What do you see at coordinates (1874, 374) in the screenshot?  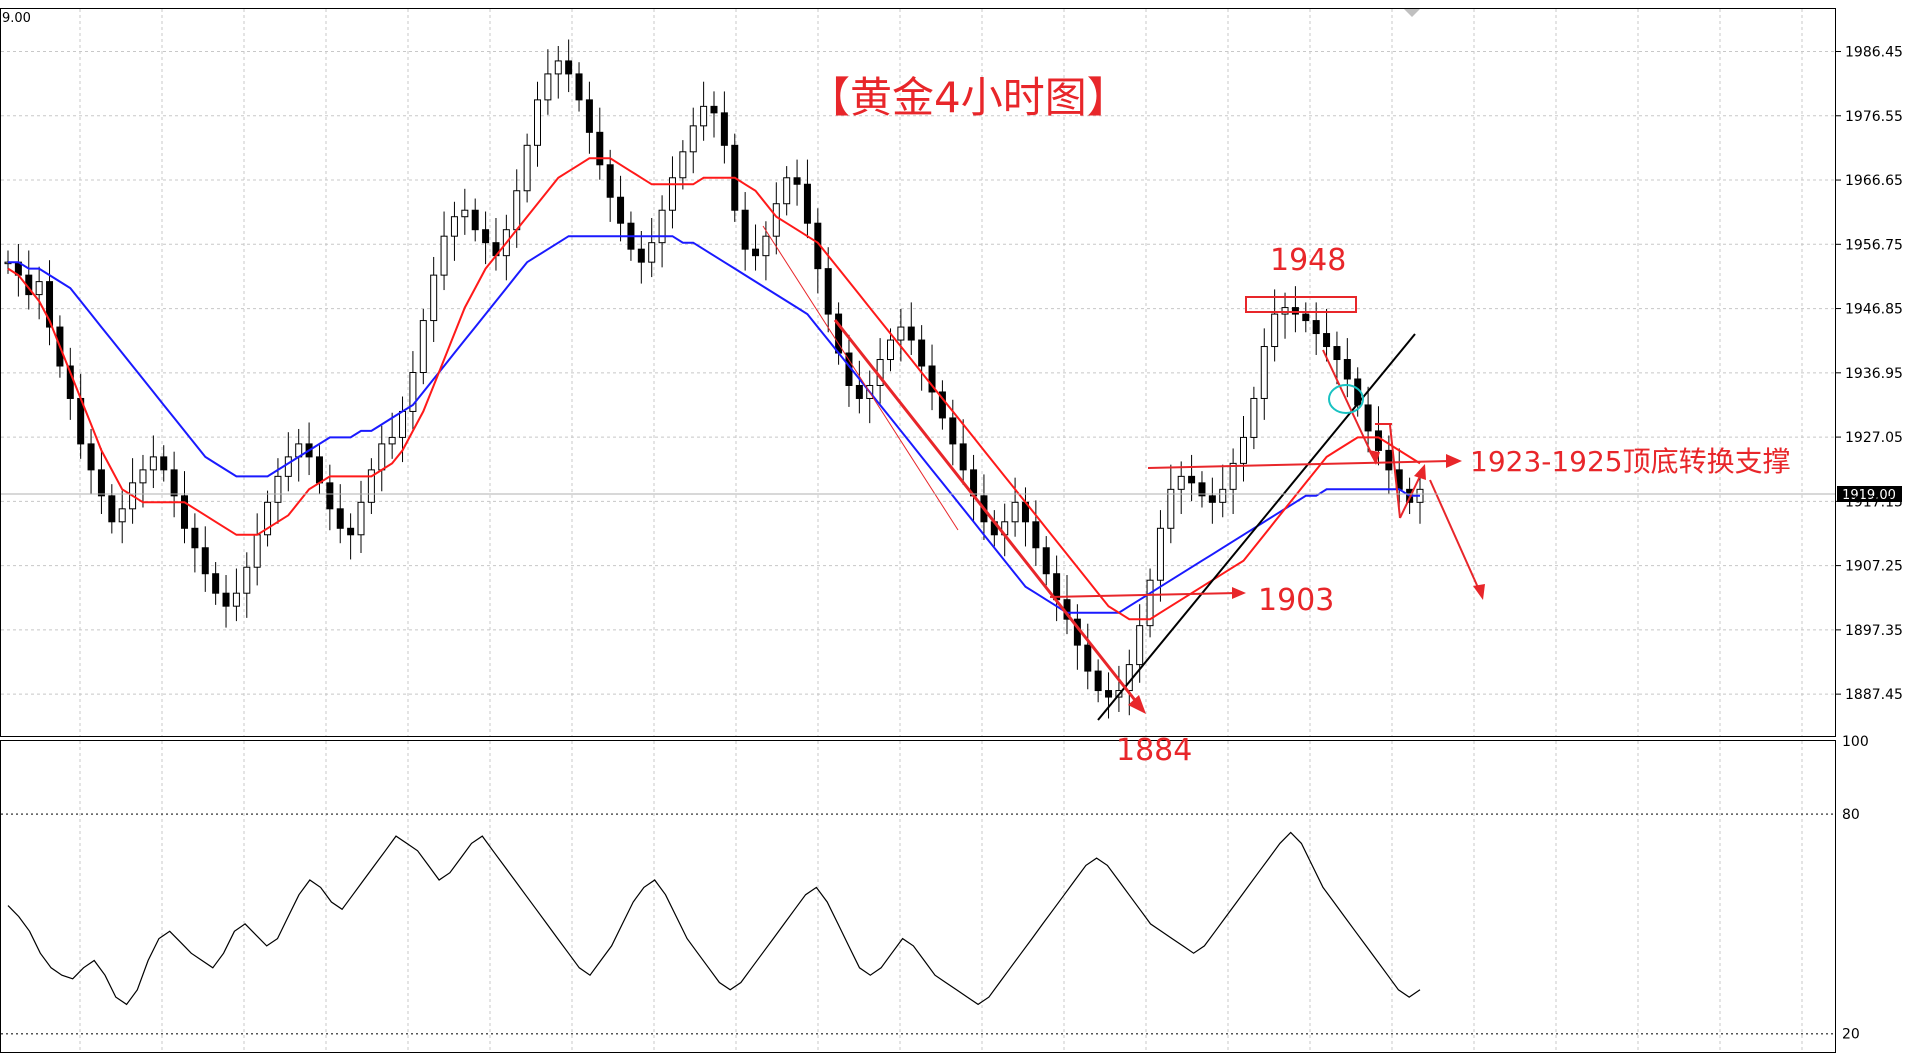 I see `price-tick-label: 1936.95` at bounding box center [1874, 374].